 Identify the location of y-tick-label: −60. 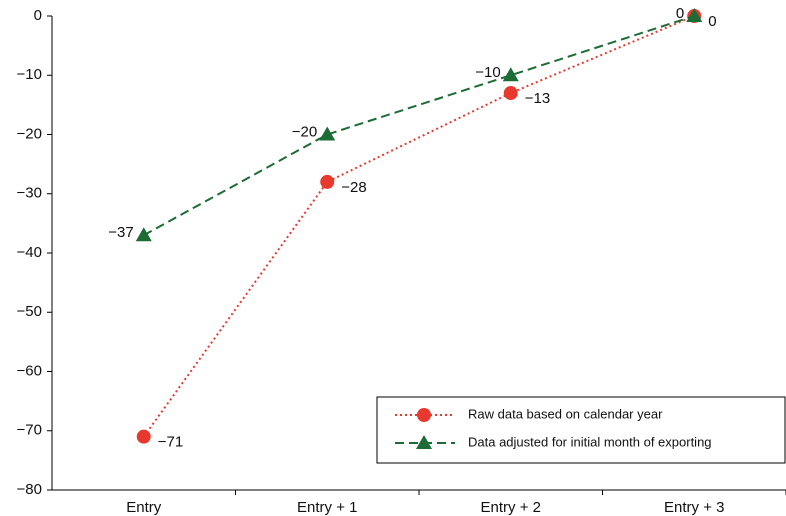
(29, 370).